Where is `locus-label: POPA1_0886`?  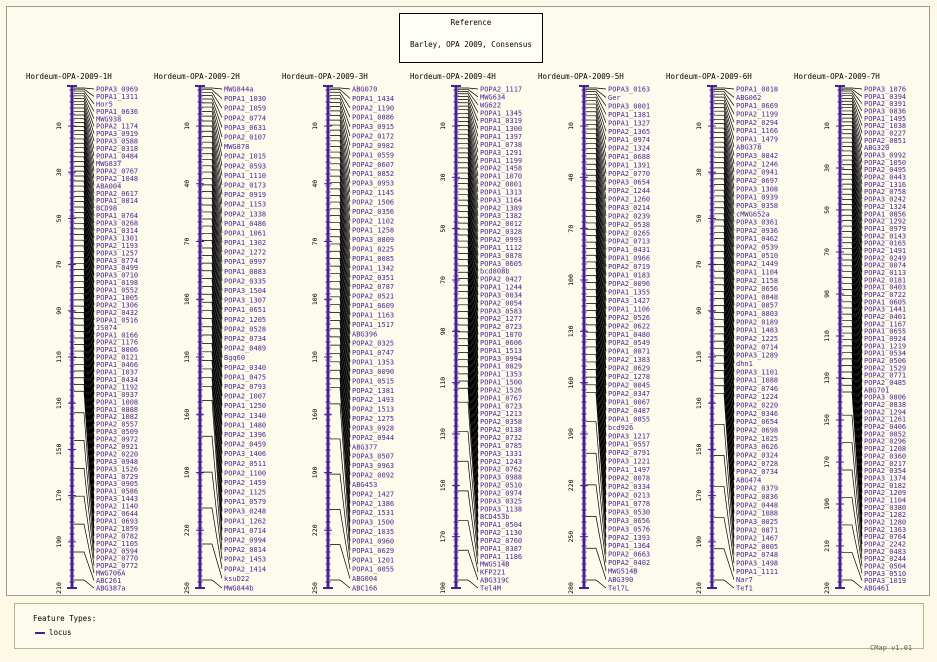
locus-label: POPA1_0886 is located at coordinates (373, 118).